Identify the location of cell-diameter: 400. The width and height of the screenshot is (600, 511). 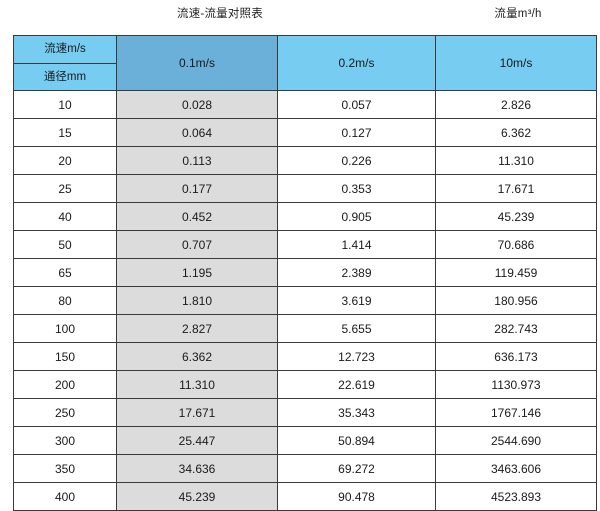
(65, 496).